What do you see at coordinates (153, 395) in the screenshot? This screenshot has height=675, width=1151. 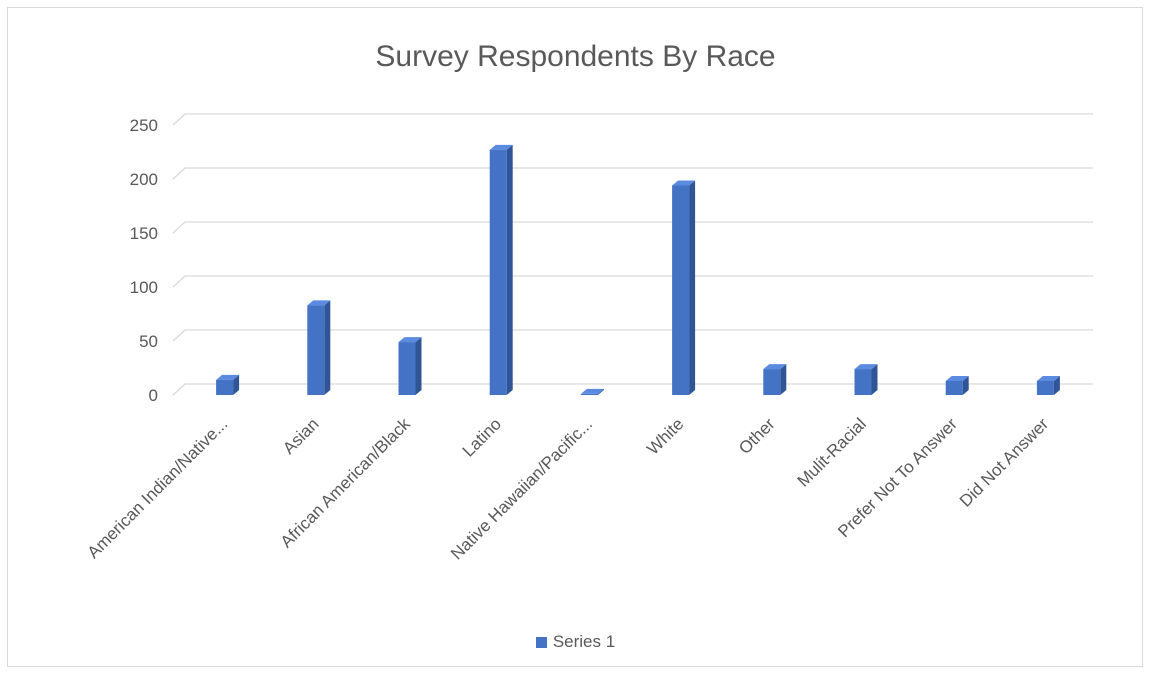 I see `y-tick-label: 0` at bounding box center [153, 395].